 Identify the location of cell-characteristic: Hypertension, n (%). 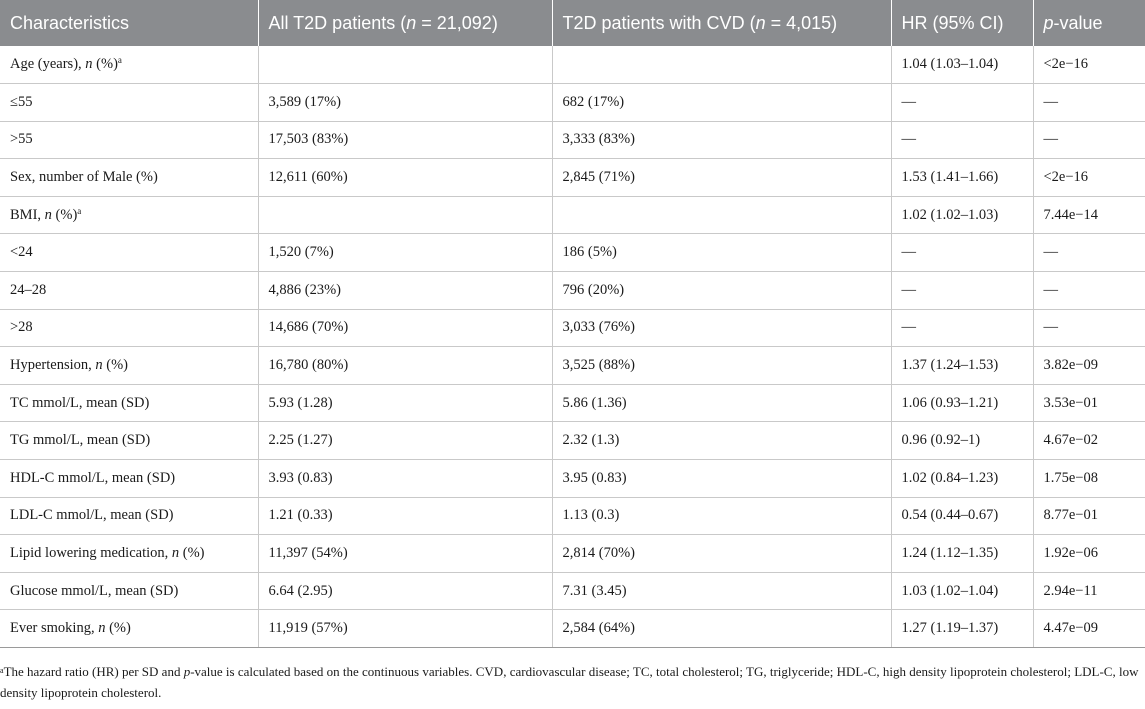
(129, 365).